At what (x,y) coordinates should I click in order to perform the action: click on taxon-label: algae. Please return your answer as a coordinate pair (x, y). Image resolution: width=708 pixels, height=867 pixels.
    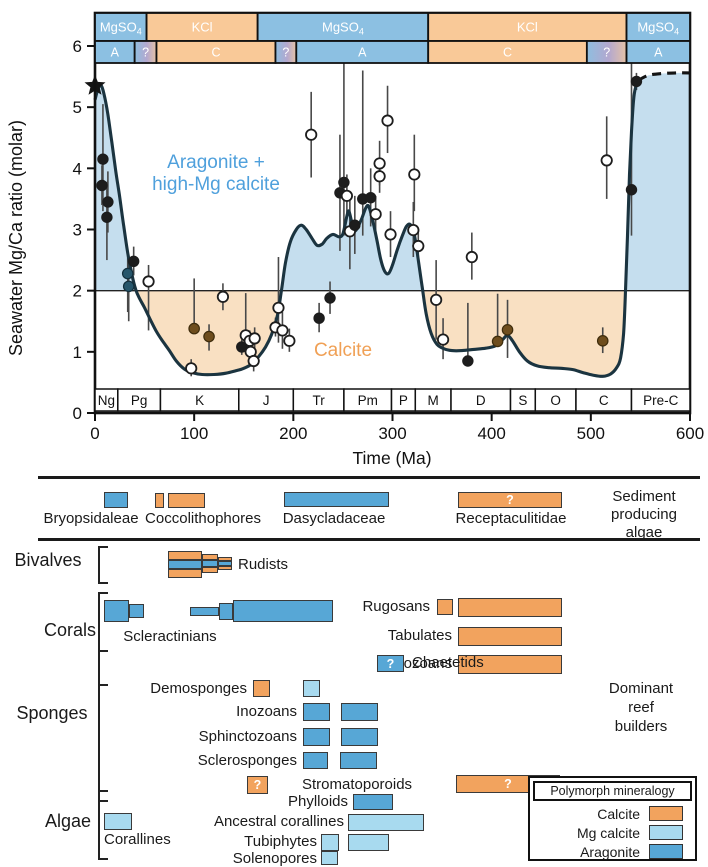
    Looking at the image, I should click on (644, 532).